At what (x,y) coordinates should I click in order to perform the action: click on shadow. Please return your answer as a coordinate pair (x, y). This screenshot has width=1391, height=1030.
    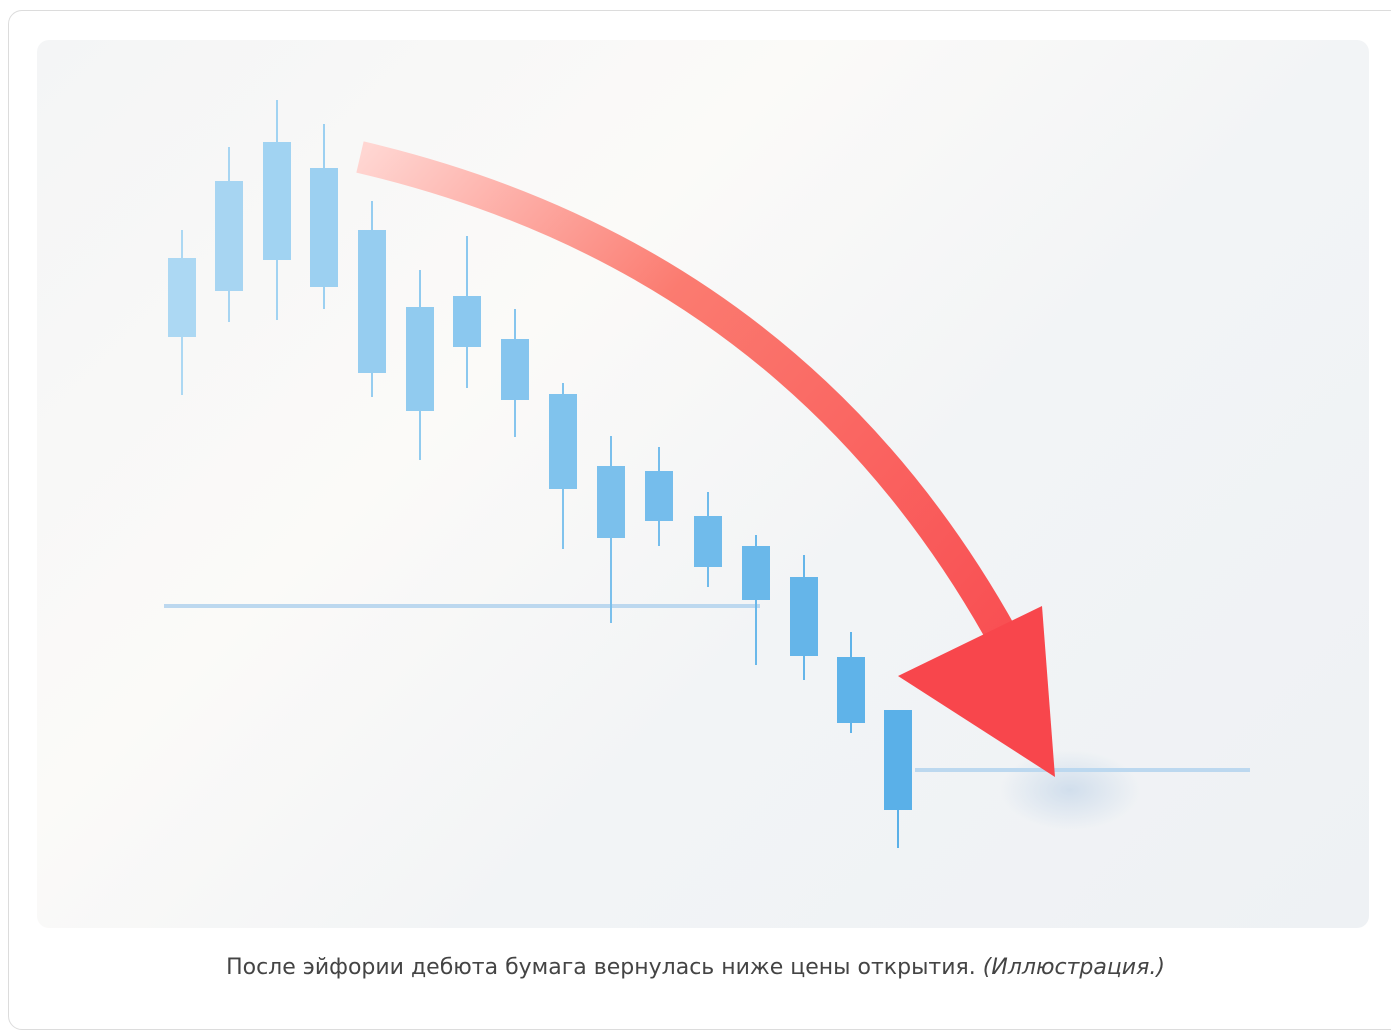
    Looking at the image, I should click on (1070, 790).